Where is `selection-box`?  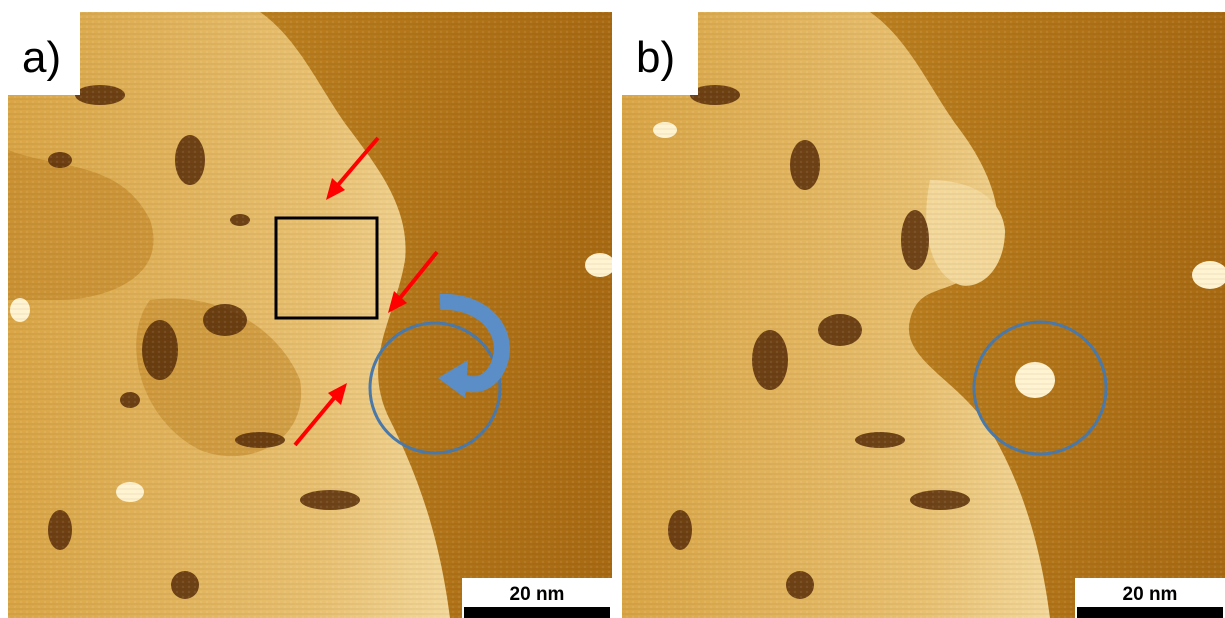 selection-box is located at coordinates (326, 268).